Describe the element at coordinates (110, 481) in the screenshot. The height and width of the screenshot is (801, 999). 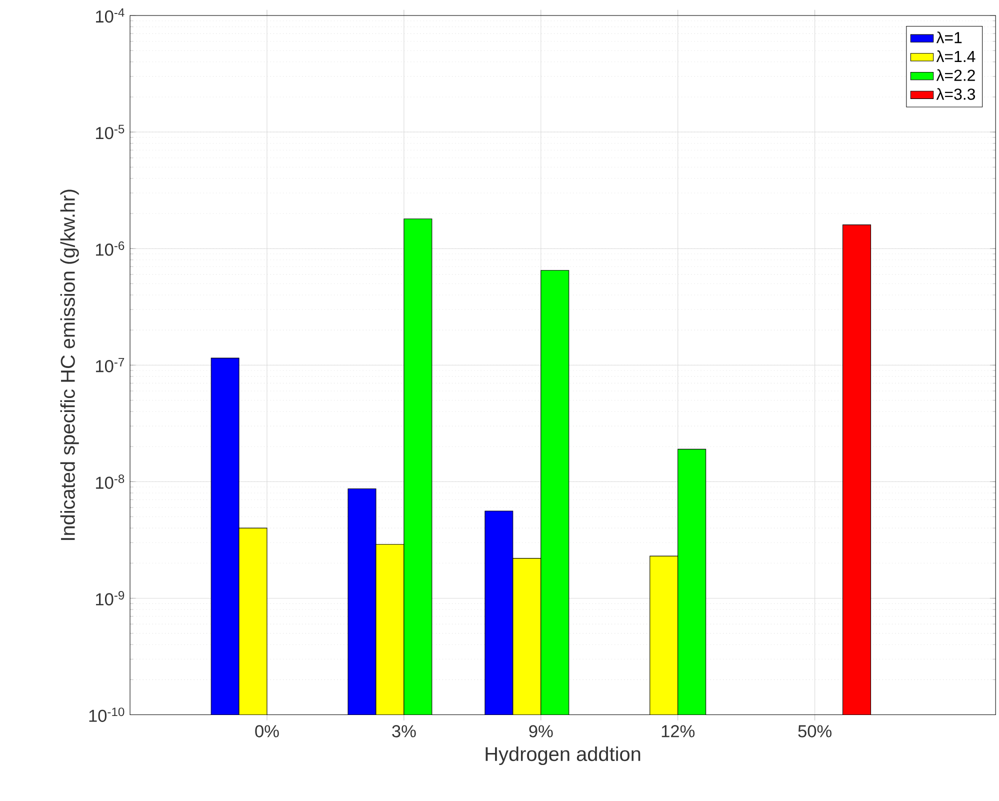
I see `y-tick-label: 10$^{-8}$` at that location.